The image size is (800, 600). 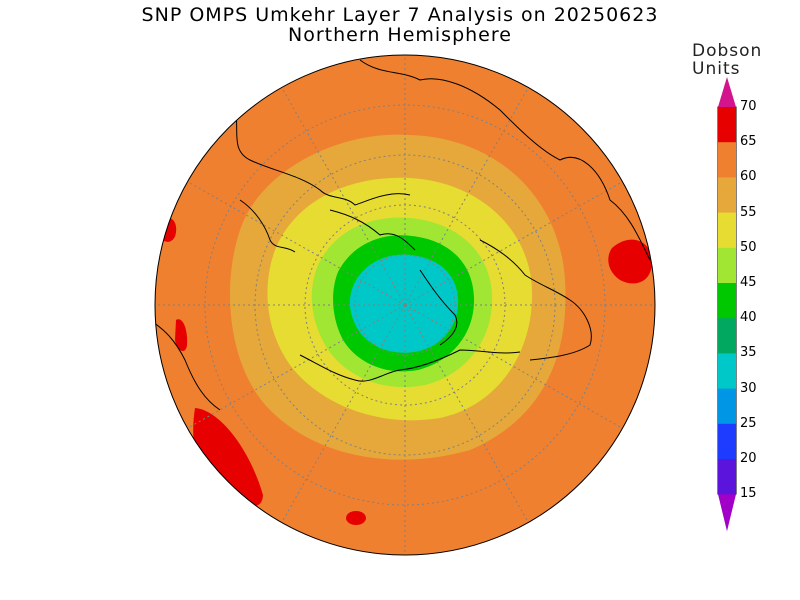 What do you see at coordinates (727, 51) in the screenshot?
I see `units-label: Dobson` at bounding box center [727, 51].